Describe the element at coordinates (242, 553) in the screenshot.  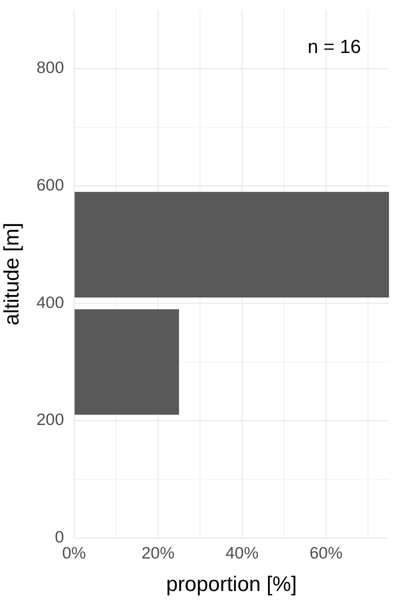
I see `x-tick-label: 40%` at that location.